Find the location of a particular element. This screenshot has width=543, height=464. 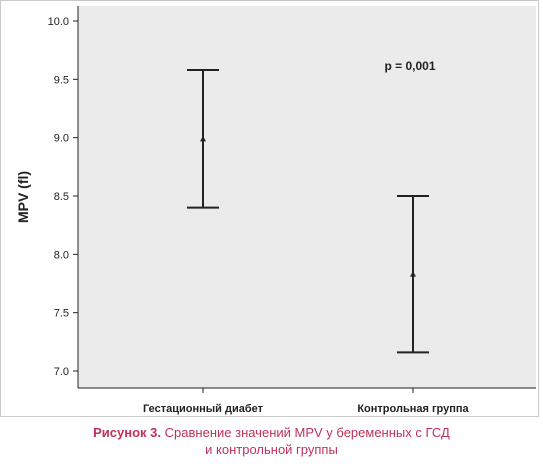

caption-line-2: и контрольной группы is located at coordinates (271, 449).